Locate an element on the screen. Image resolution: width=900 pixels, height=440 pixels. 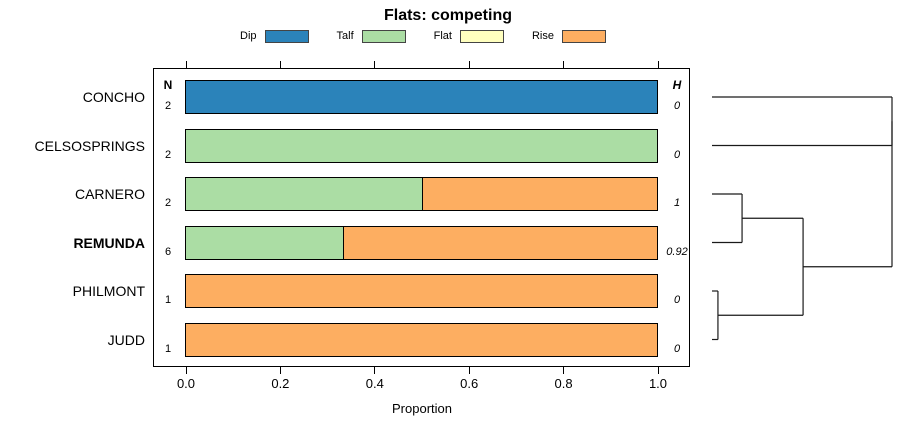
legend-swatch-rise is located at coordinates (584, 36).